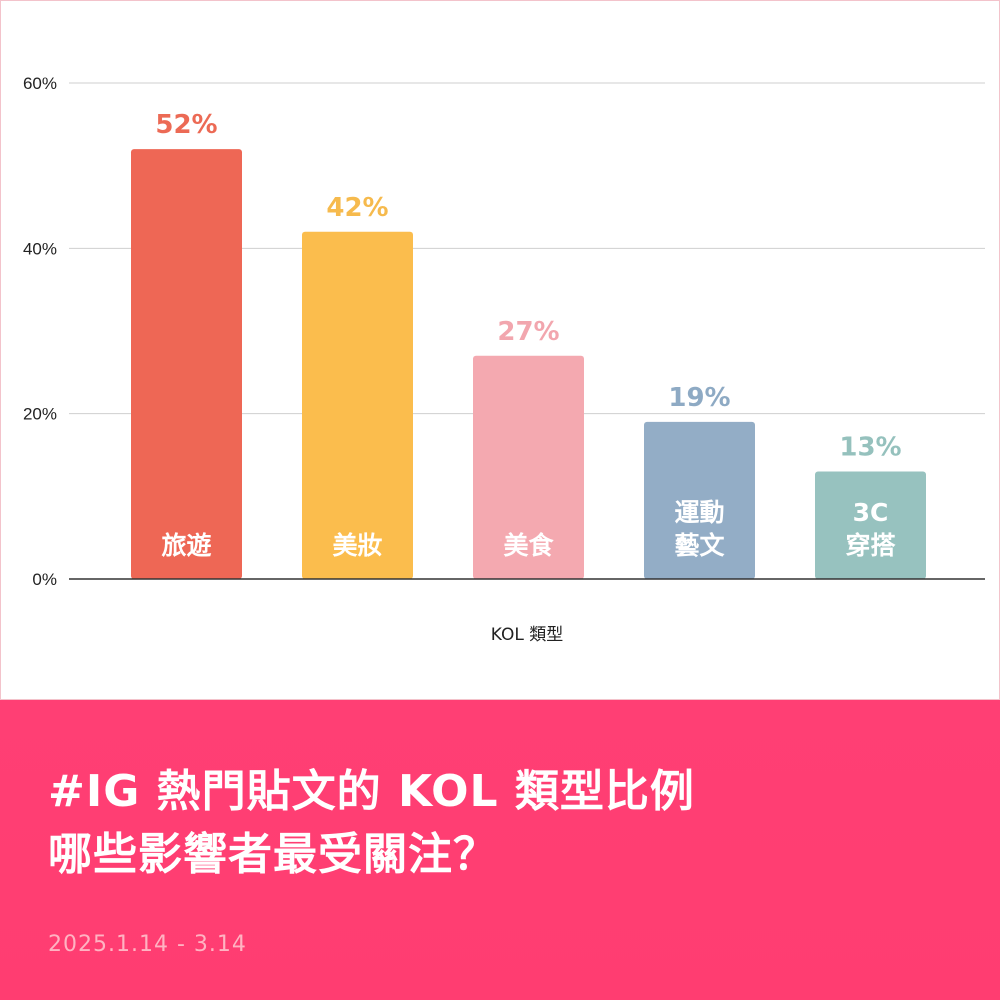  What do you see at coordinates (40, 248) in the screenshot?
I see `y-tick-label: 40%` at bounding box center [40, 248].